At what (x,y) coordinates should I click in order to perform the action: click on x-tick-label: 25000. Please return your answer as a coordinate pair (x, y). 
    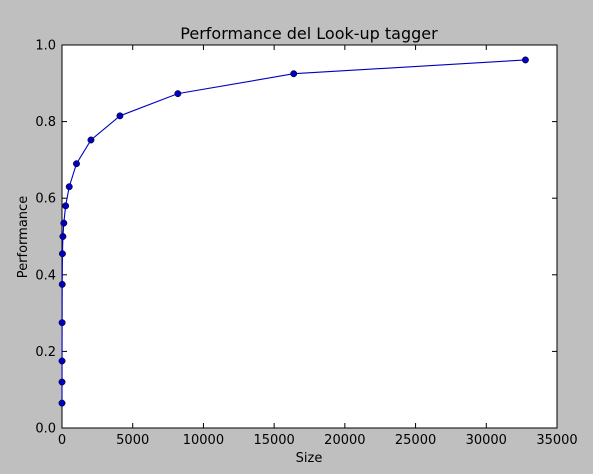
    Looking at the image, I should click on (415, 440).